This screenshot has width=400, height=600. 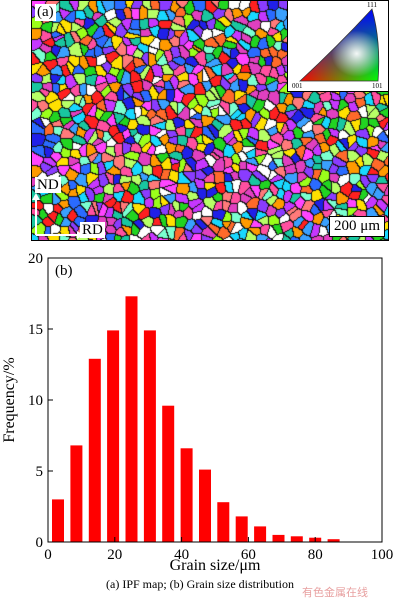 I want to click on x-tick-label: 0, so click(x=48, y=555).